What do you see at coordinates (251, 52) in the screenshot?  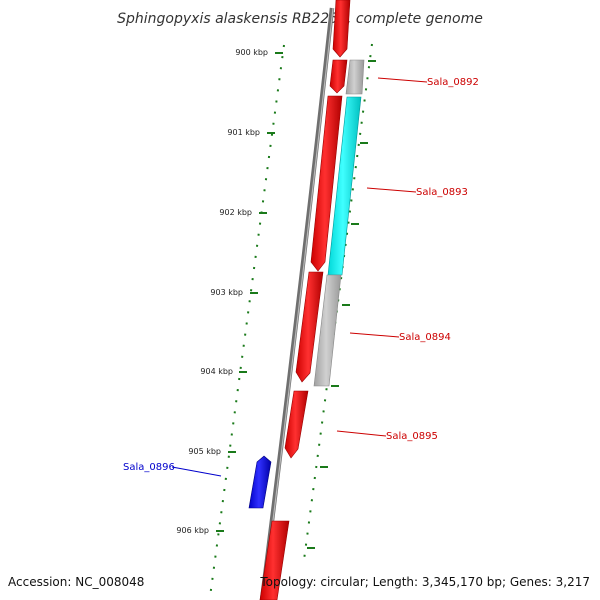 I see `kbp-label: 900 kbp` at bounding box center [251, 52].